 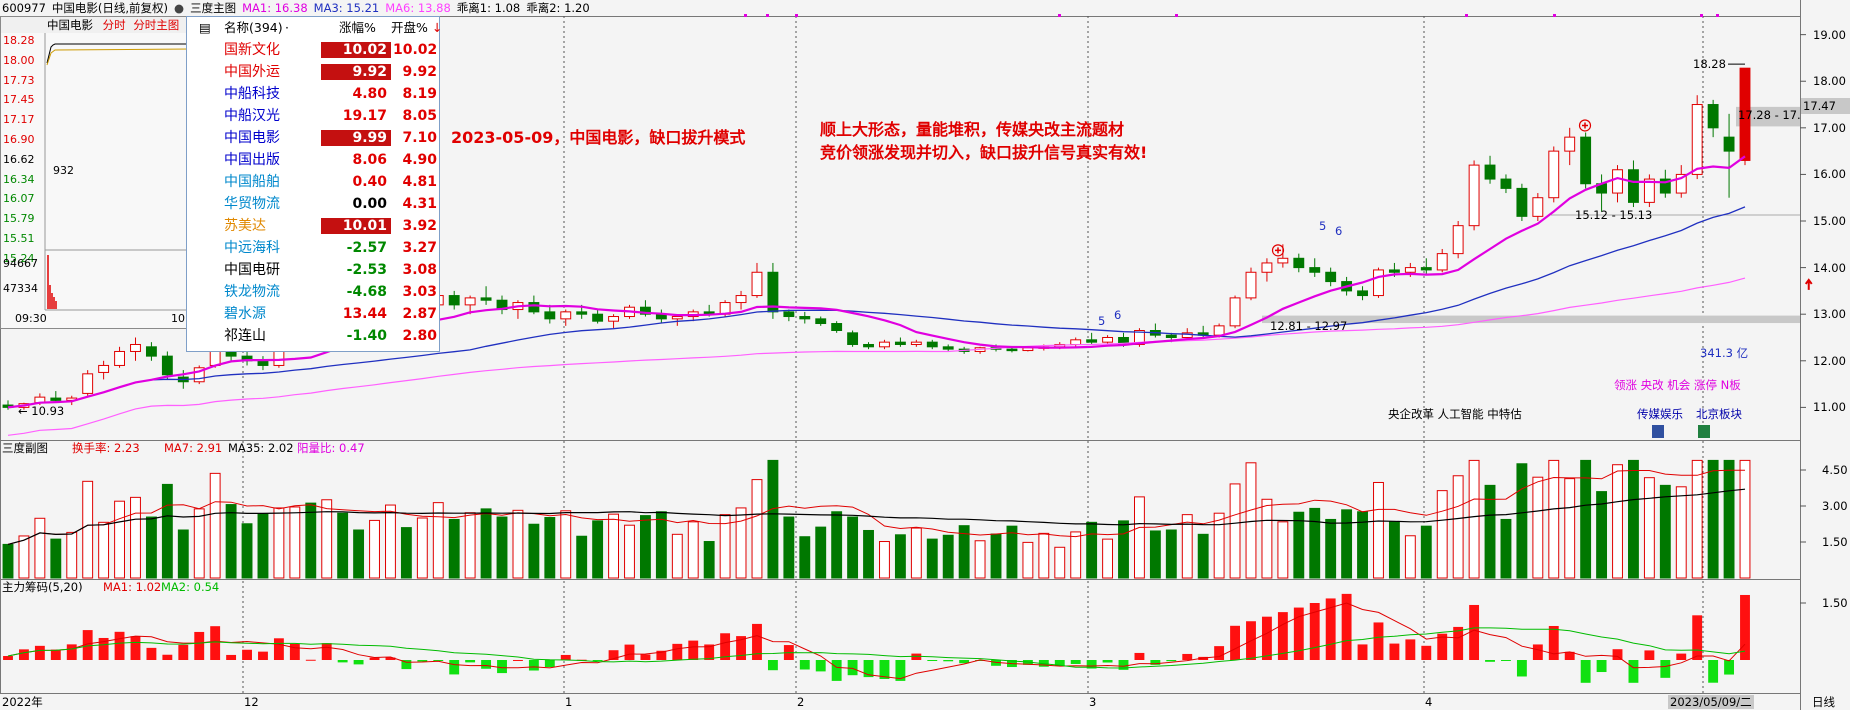 What do you see at coordinates (369, 182) in the screenshot?
I see `ranking-change: 0.40` at bounding box center [369, 182].